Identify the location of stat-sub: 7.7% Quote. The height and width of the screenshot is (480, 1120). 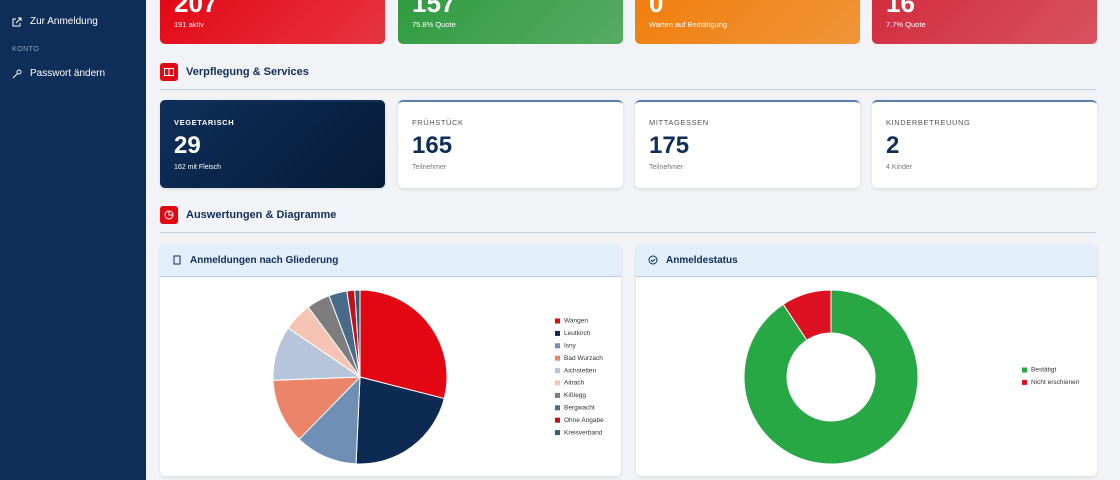
(906, 24).